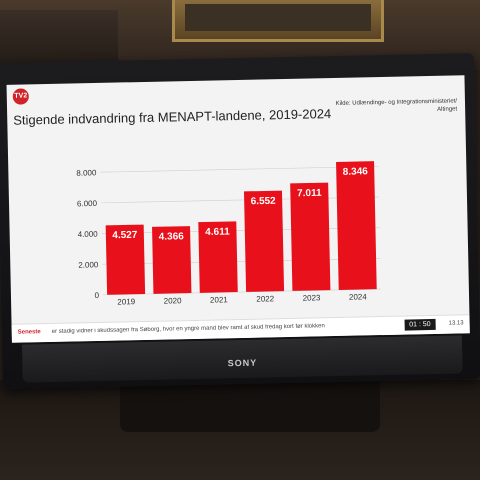  What do you see at coordinates (456, 323) in the screenshot?
I see `ticker-time: 13.13` at bounding box center [456, 323].